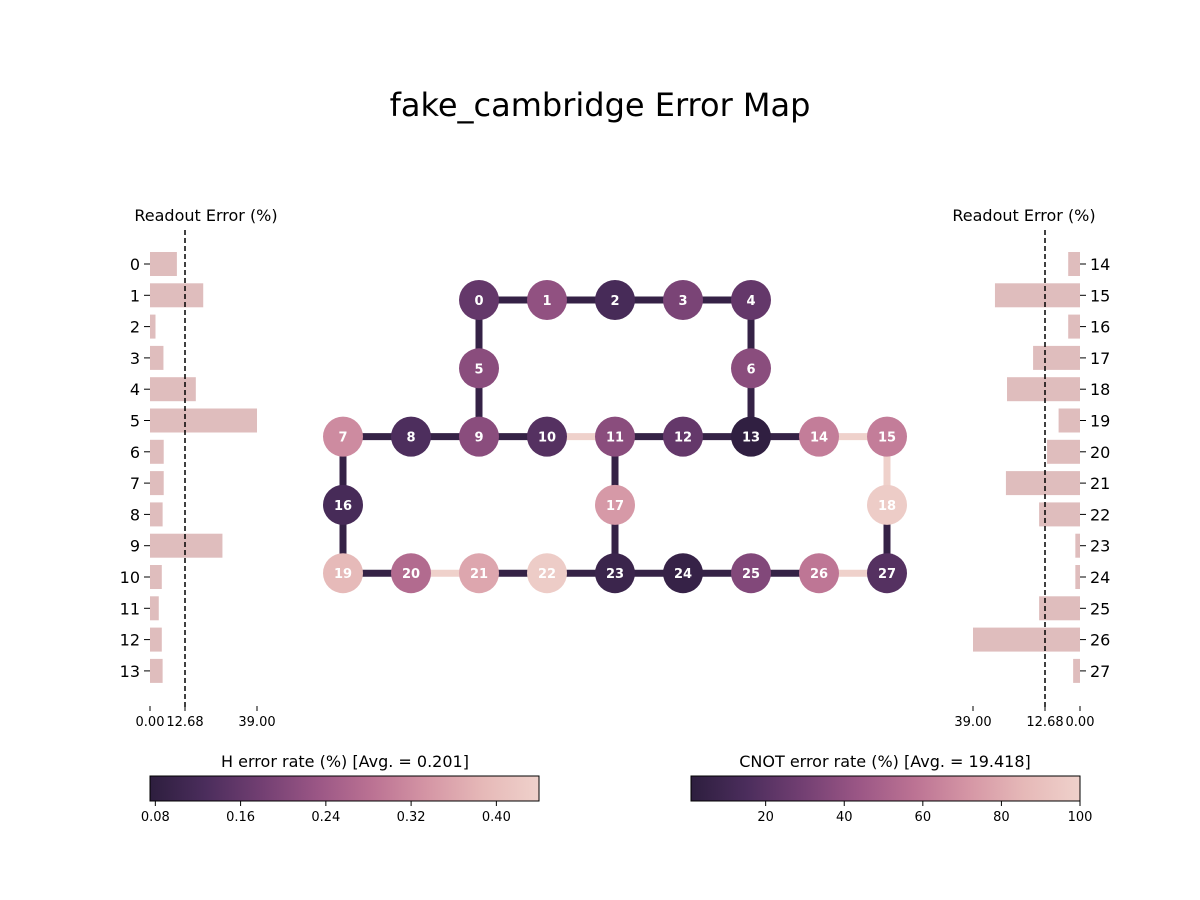 The height and width of the screenshot is (900, 1200). I want to click on readout-label-q15: 15, so click(1100, 295).